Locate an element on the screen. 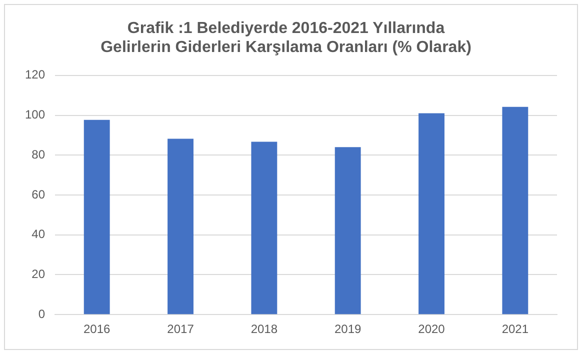 Image resolution: width=584 pixels, height=356 pixels. x-tick-label: 2019 is located at coordinates (348, 329).